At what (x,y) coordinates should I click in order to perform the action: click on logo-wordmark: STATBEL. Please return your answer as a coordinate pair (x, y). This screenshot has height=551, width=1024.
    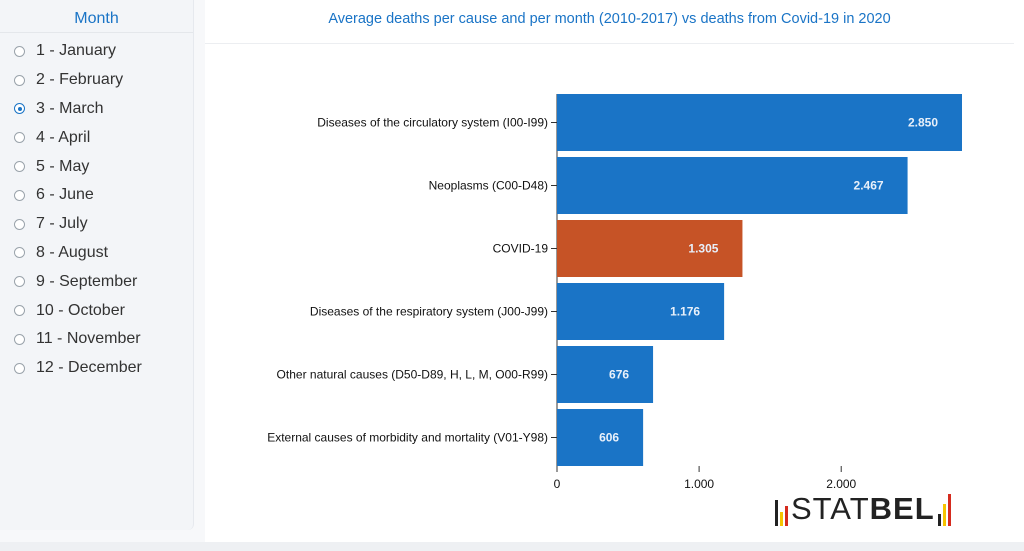
    Looking at the image, I should click on (863, 508).